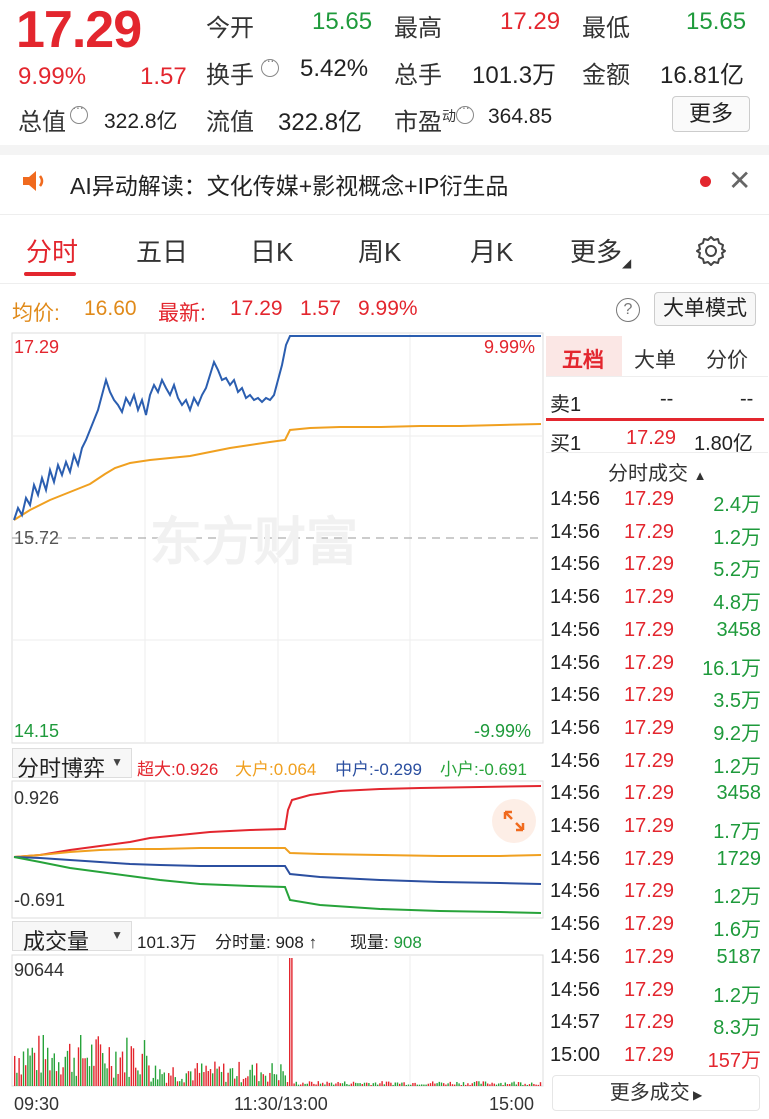  Describe the element at coordinates (162, 252) in the screenshot. I see `tab-five-day: 五日` at that location.